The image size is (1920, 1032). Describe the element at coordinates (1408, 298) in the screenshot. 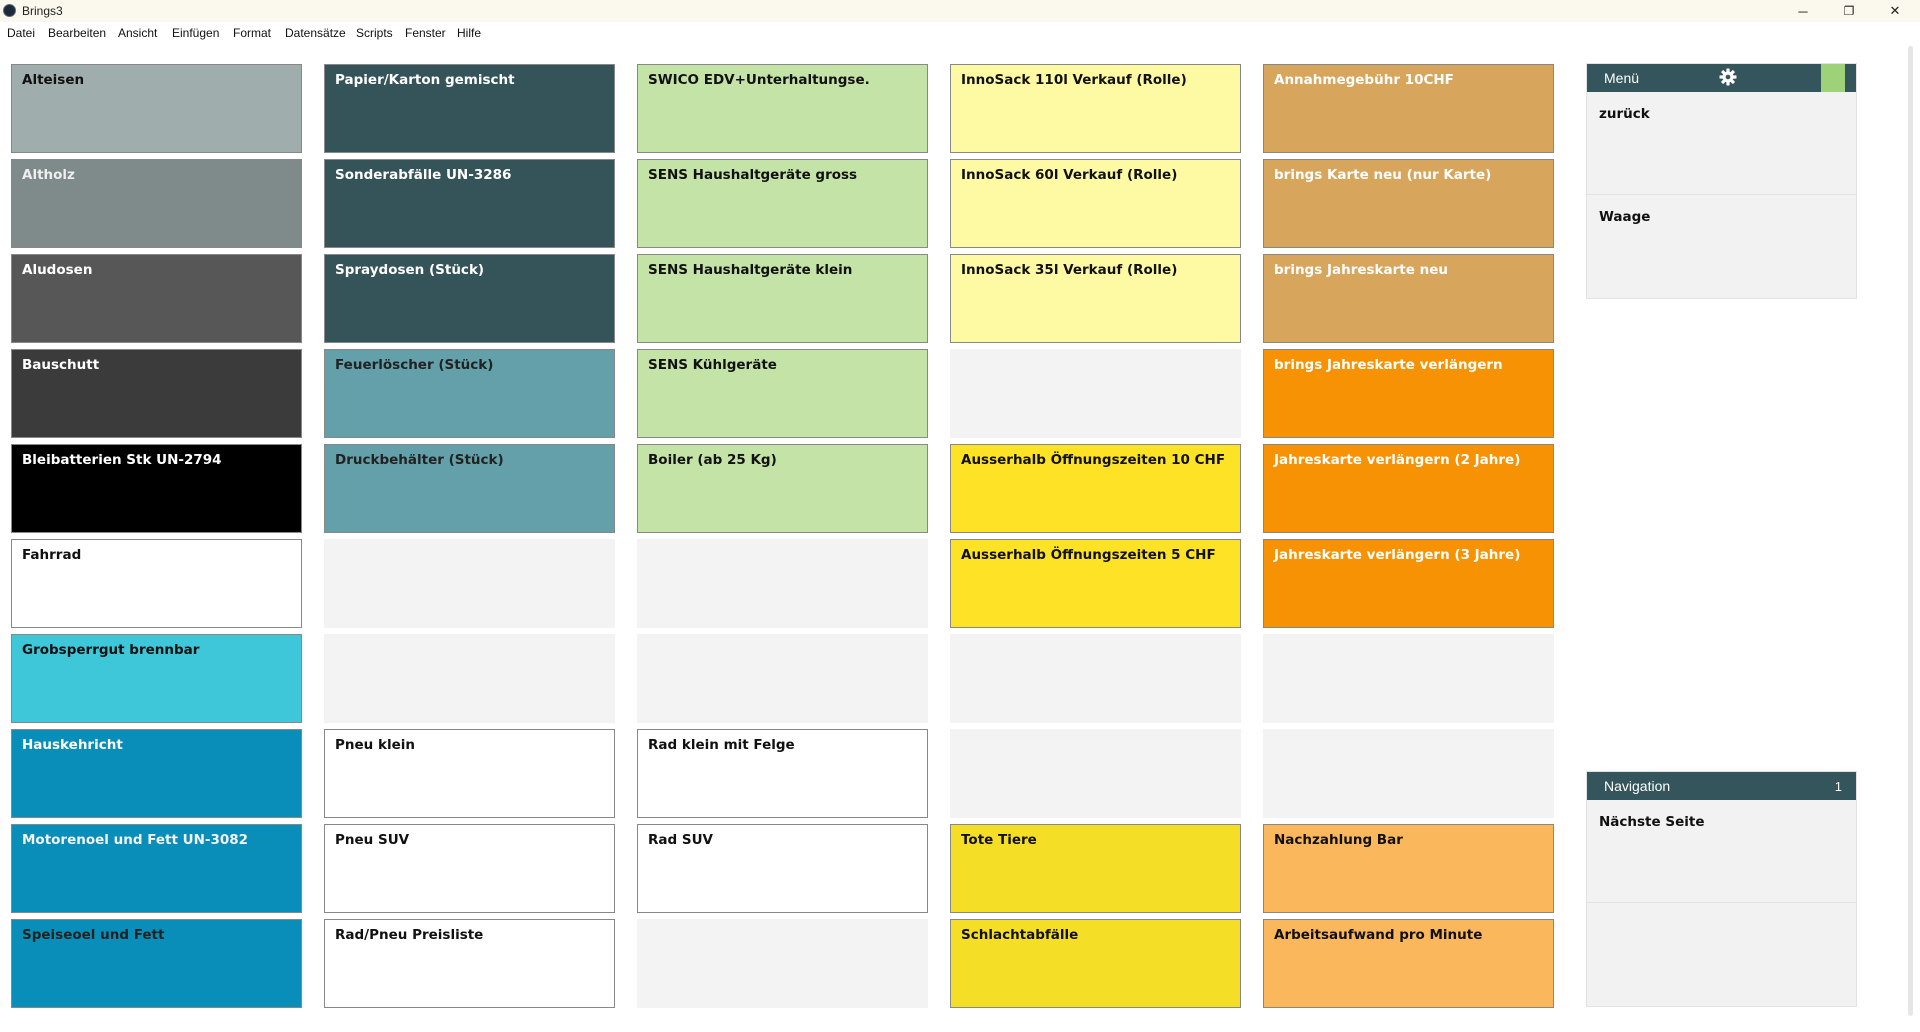

I see `tile-button: brings Jahreskarte neu` at that location.